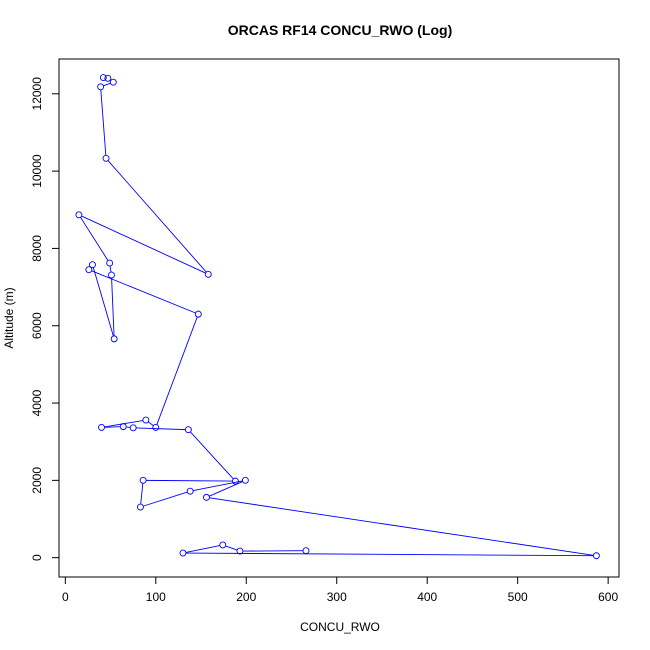  What do you see at coordinates (37, 171) in the screenshot?
I see `y-tick-label: 10000` at bounding box center [37, 171].